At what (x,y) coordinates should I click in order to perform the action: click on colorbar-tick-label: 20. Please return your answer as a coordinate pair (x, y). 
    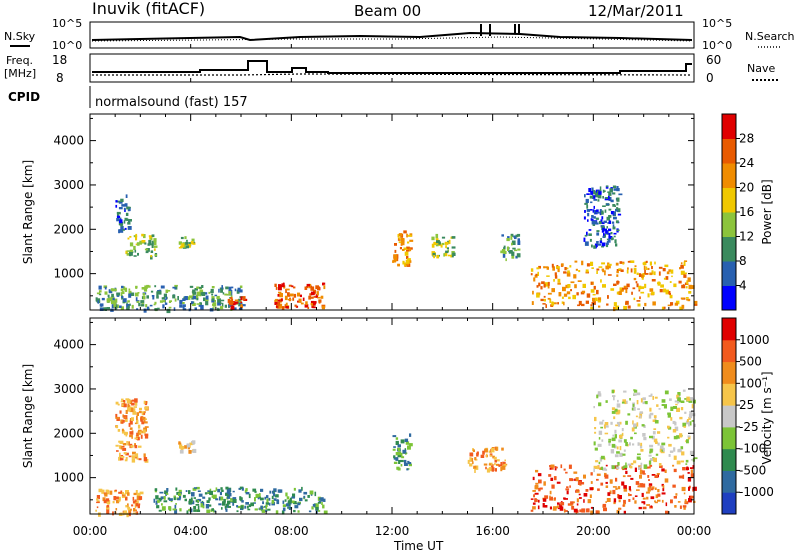
    Looking at the image, I should click on (746, 188).